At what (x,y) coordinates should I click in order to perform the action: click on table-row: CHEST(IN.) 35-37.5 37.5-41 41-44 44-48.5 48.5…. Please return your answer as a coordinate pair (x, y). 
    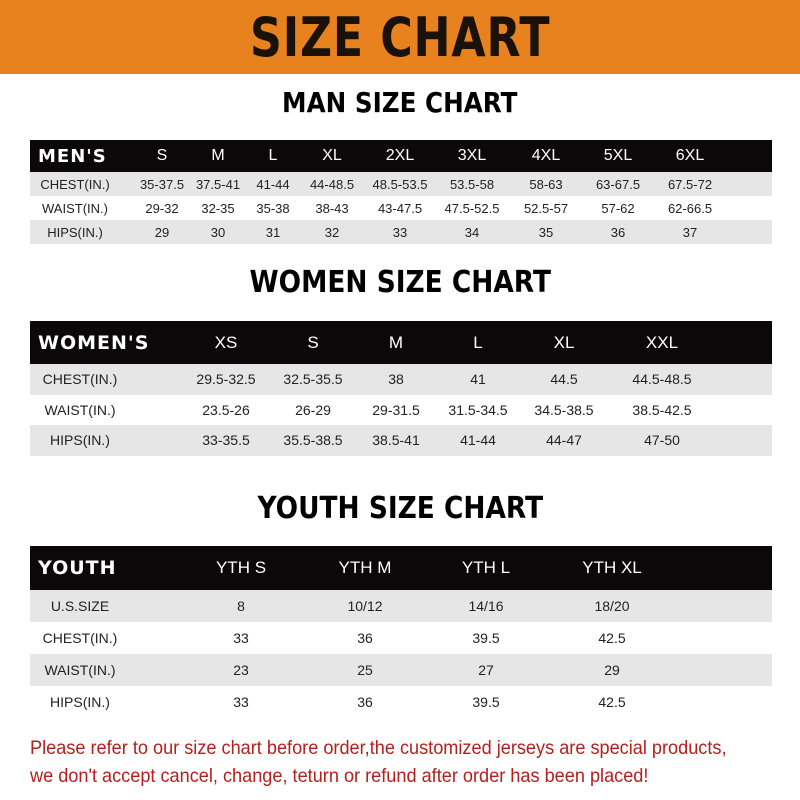
    Looking at the image, I should click on (401, 184).